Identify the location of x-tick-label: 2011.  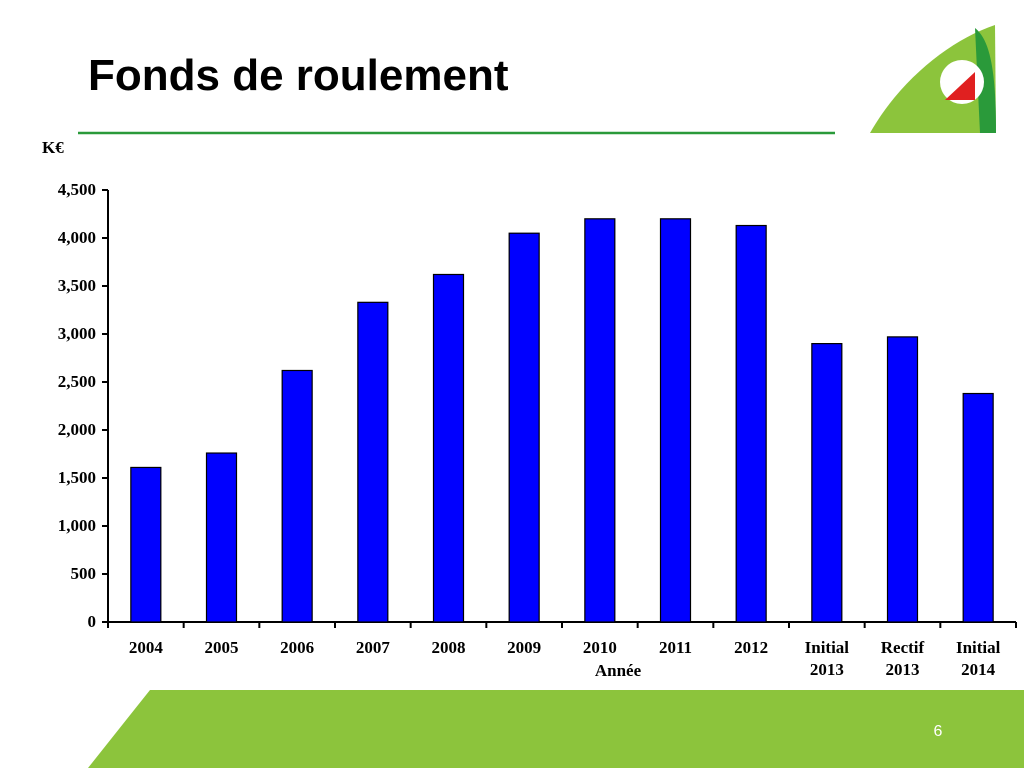
(675, 647).